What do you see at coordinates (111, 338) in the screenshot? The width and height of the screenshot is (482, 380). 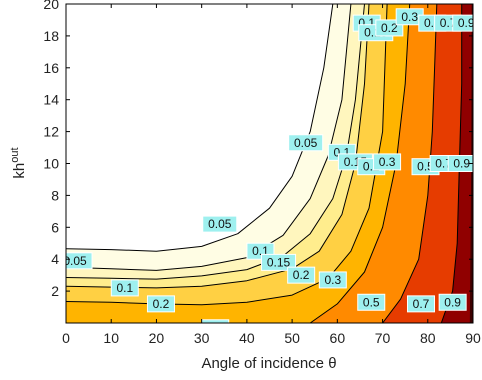 I see `x-tick-label: 10` at bounding box center [111, 338].